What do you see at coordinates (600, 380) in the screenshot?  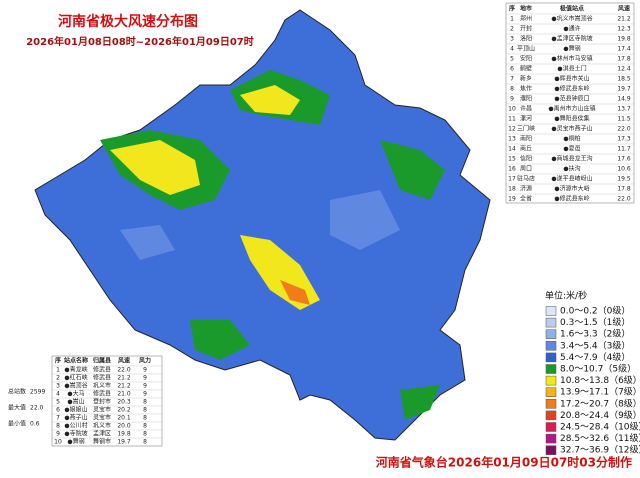 I see `legend-label: 10.8～13.8（6级）` at bounding box center [600, 380].